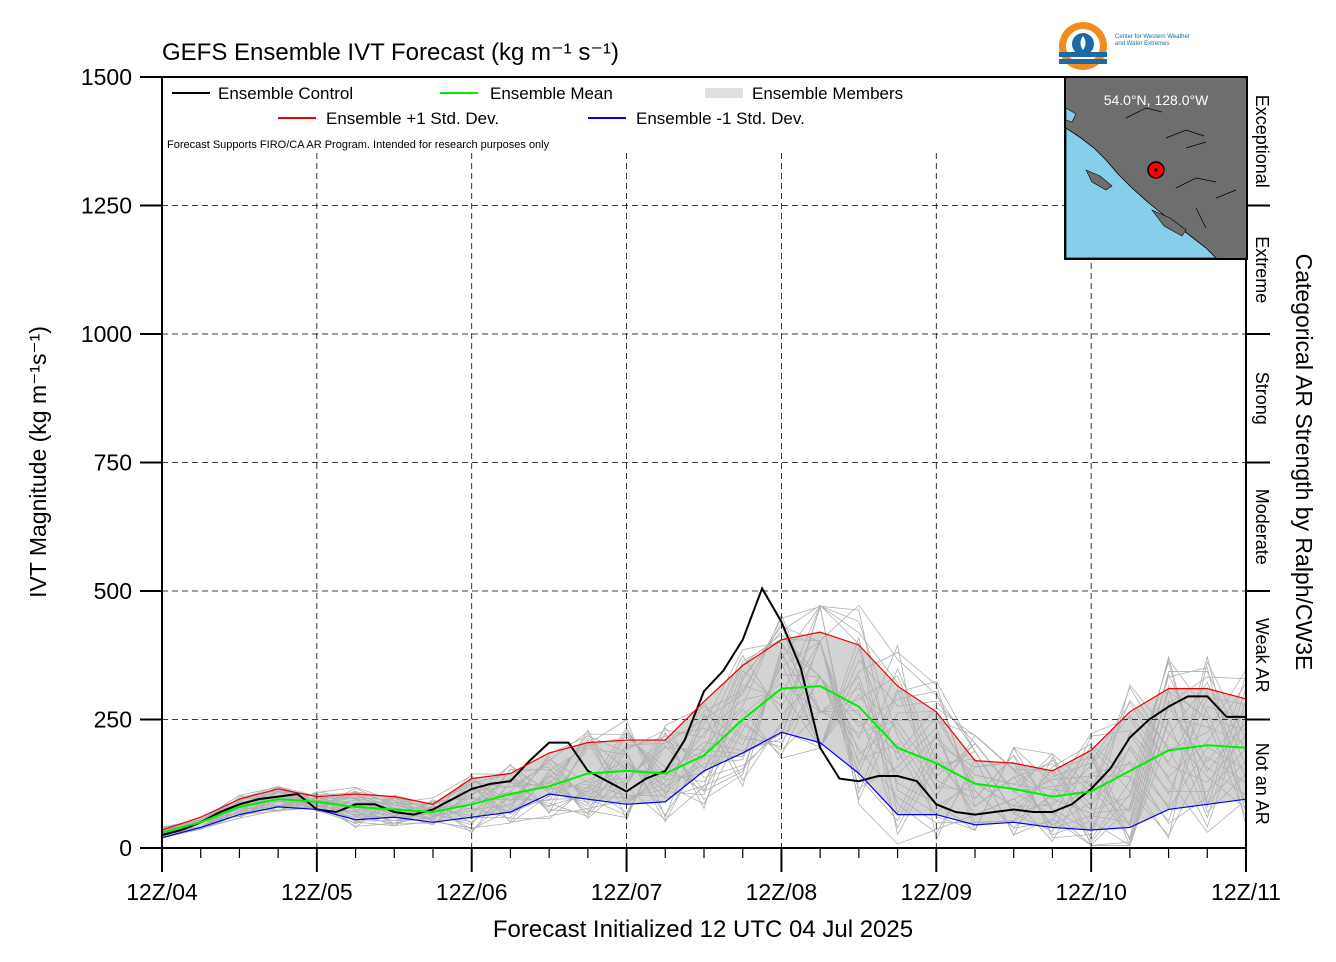 The height and width of the screenshot is (962, 1336). I want to click on x-tick-label: 12Z/07, so click(627, 892).